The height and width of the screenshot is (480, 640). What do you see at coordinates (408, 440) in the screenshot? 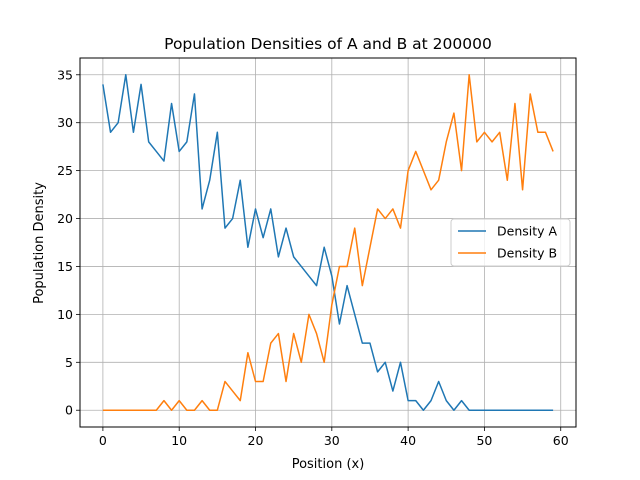
I see `x-tick-label: 40` at bounding box center [408, 440].